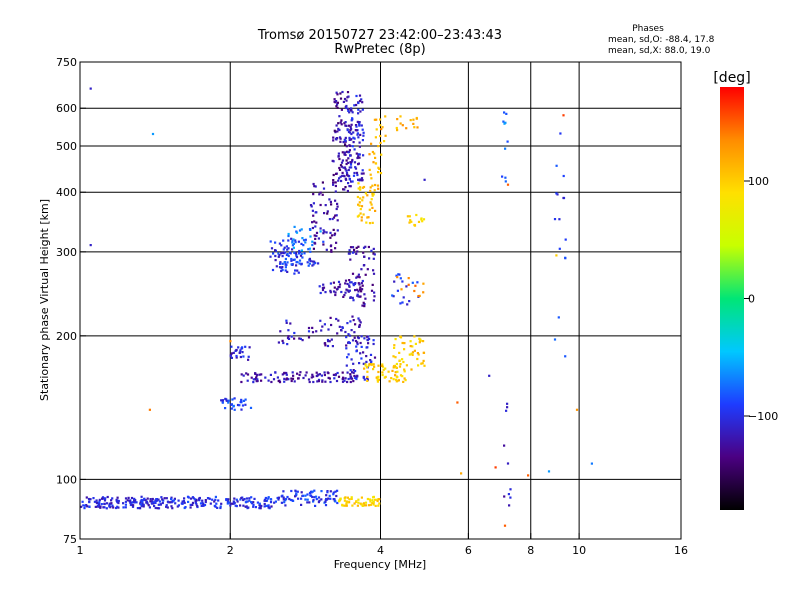  I want to click on stats-o-mode: mean, sd,O: -88.4, 17.8, so click(661, 40).